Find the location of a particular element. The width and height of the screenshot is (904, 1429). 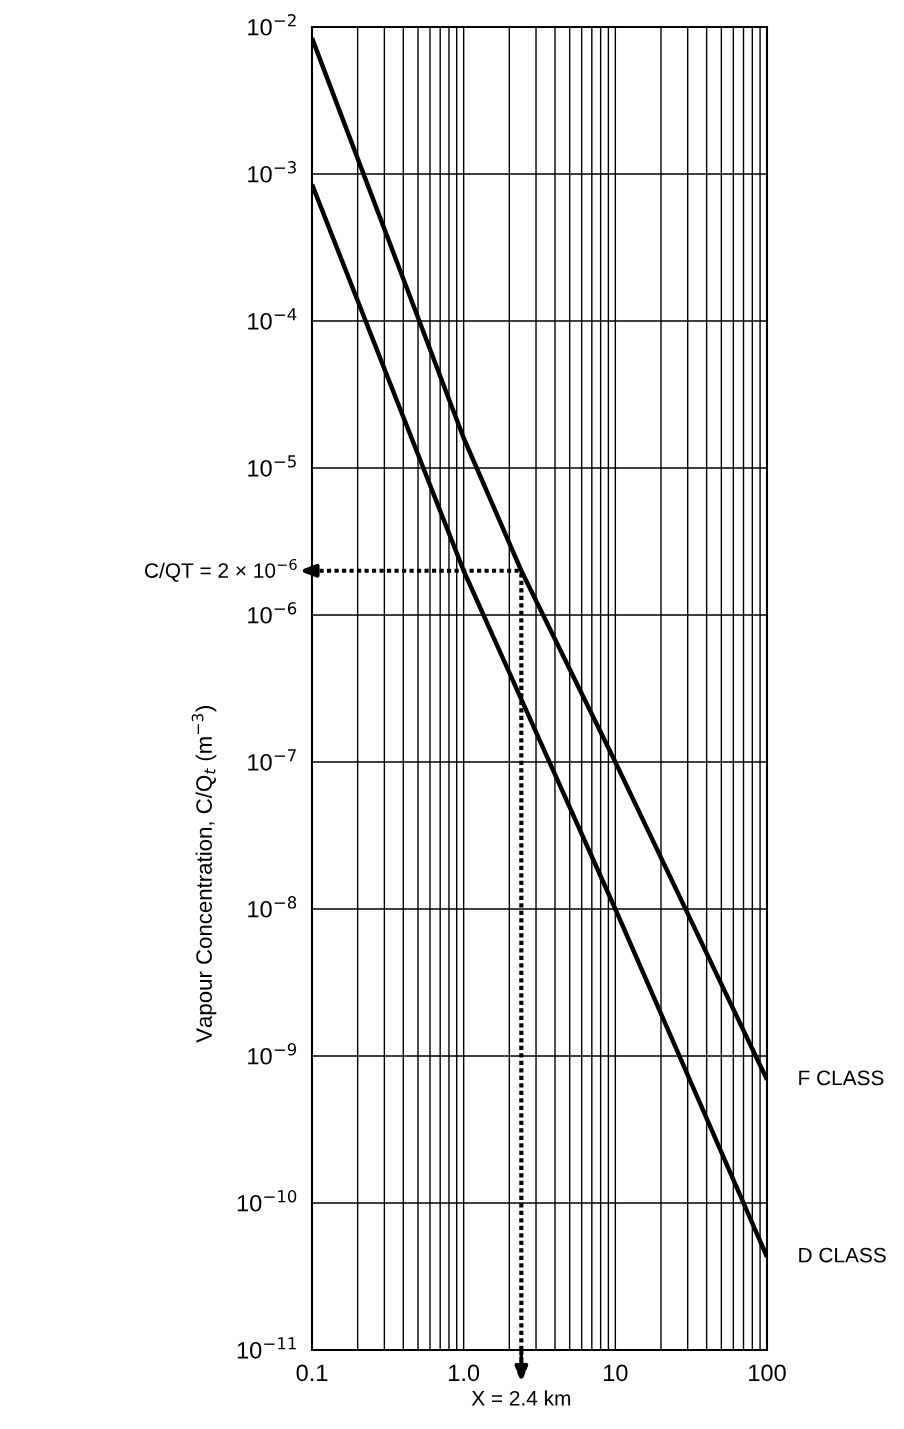

y-tick-label: 10$^{−6}$ is located at coordinates (272, 613).